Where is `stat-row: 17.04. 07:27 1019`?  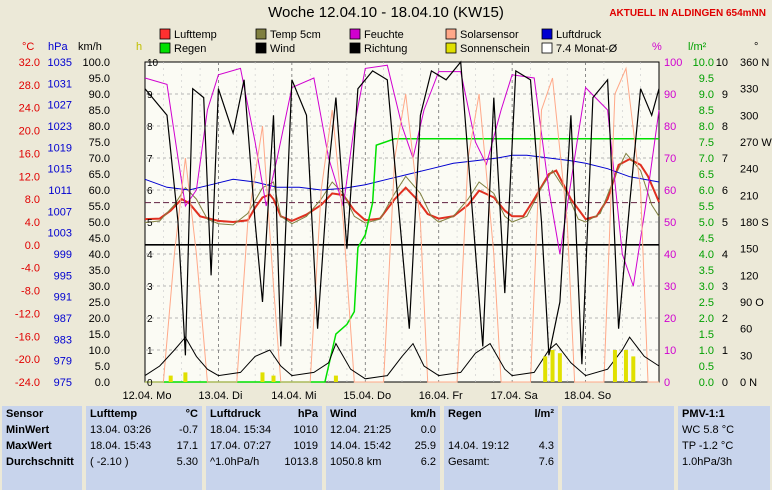 stat-row: 17.04. 07:27 1019 is located at coordinates (264, 446).